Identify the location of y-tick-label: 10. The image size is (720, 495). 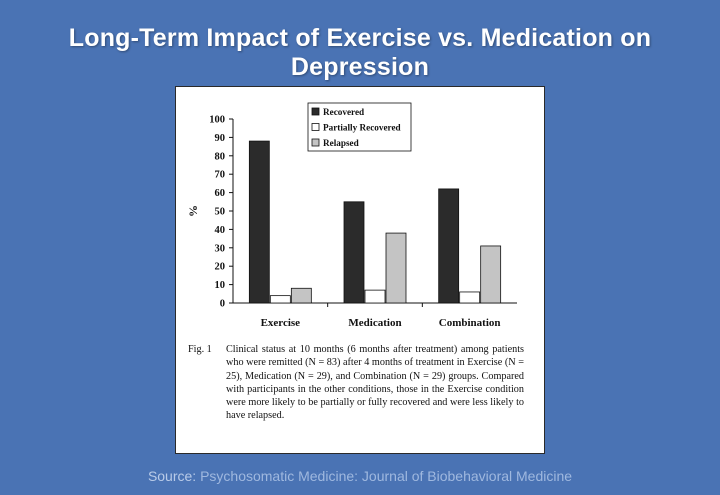
(220, 285).